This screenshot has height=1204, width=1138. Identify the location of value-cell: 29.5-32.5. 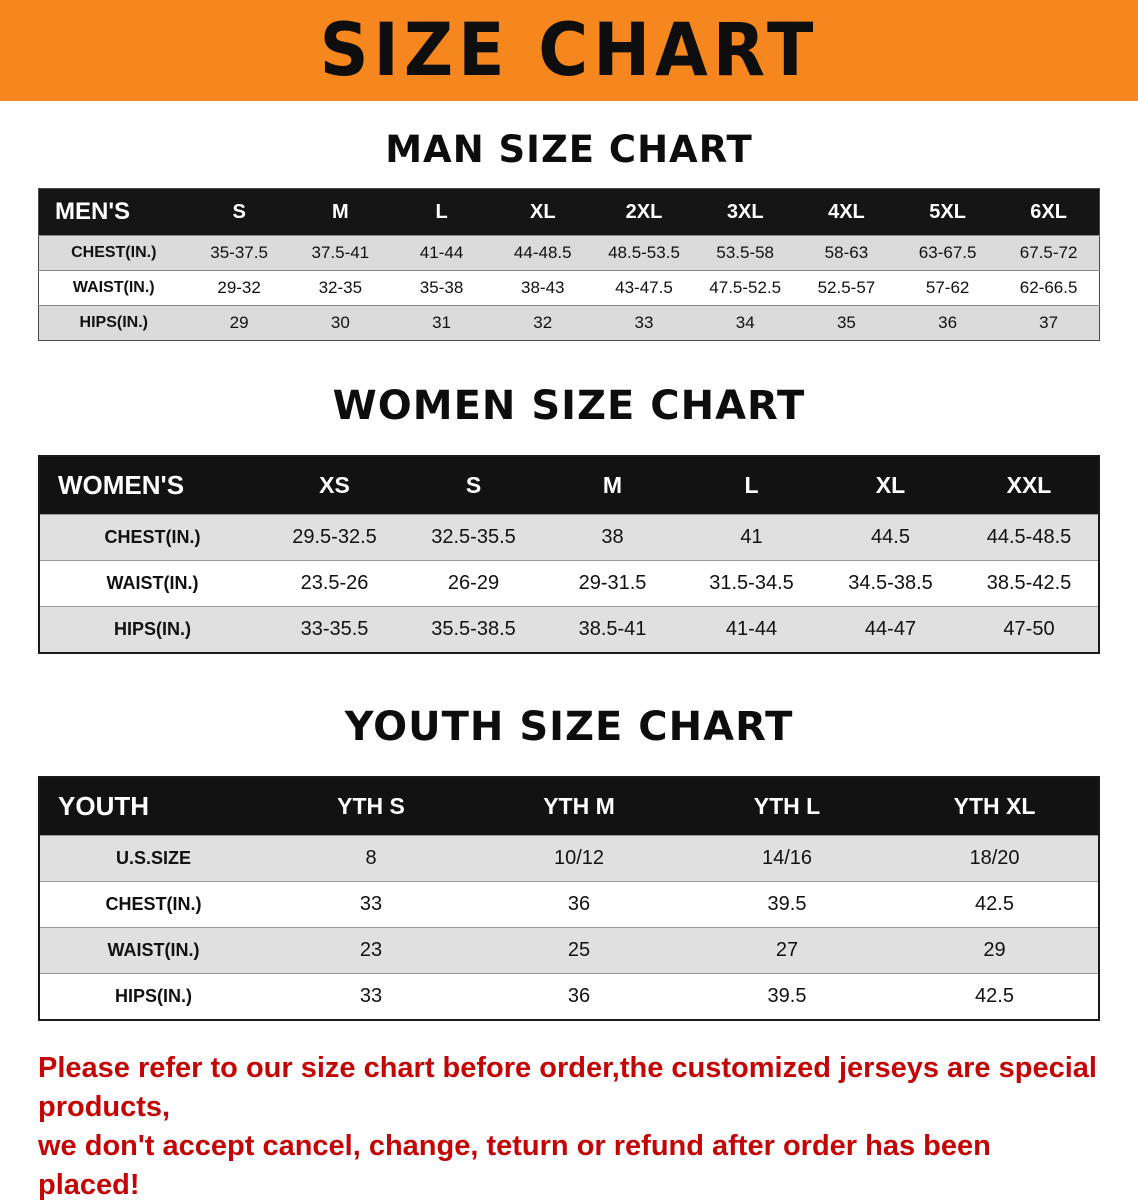
(334, 537).